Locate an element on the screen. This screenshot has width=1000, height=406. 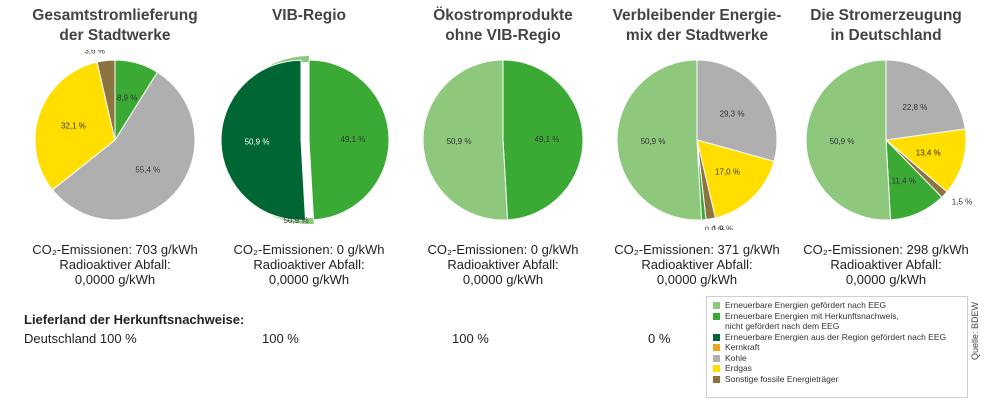
slice-label: 22,8 % is located at coordinates (914, 107).